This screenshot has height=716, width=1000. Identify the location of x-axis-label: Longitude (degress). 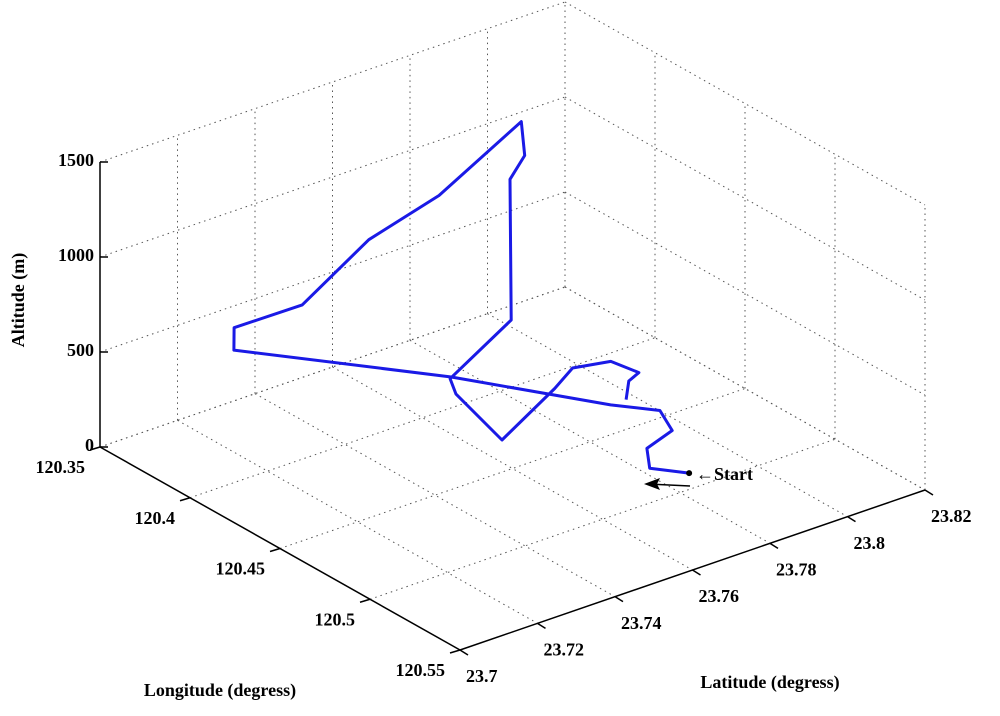
(220, 690).